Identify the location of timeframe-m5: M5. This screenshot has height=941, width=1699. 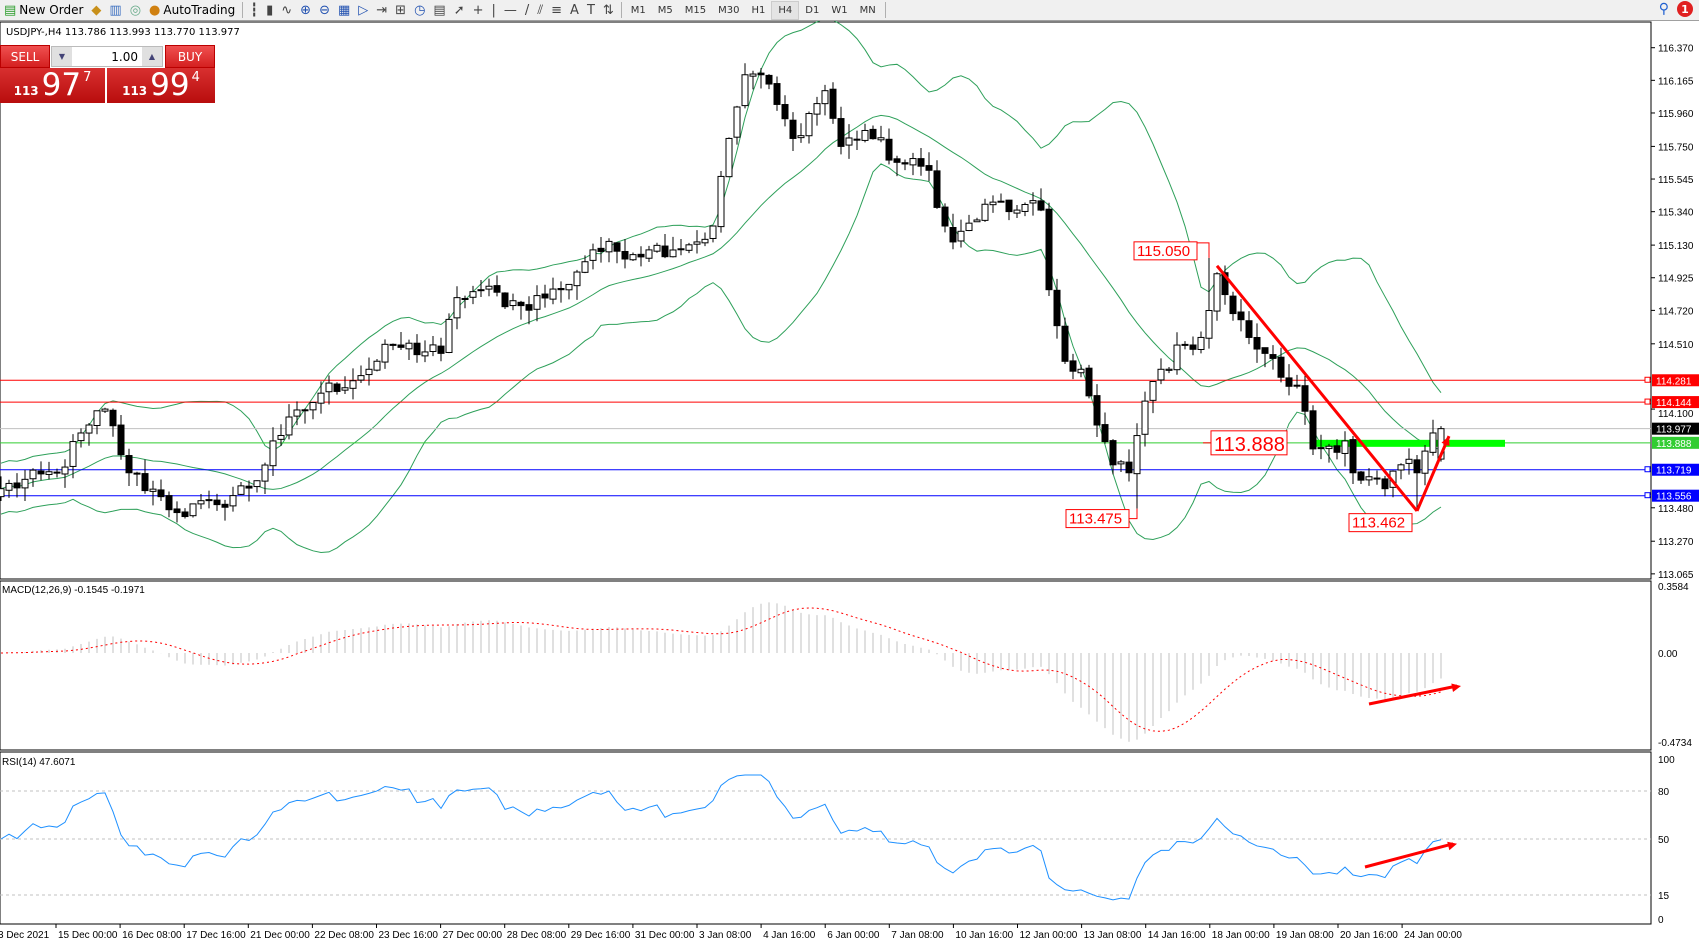
(665, 10).